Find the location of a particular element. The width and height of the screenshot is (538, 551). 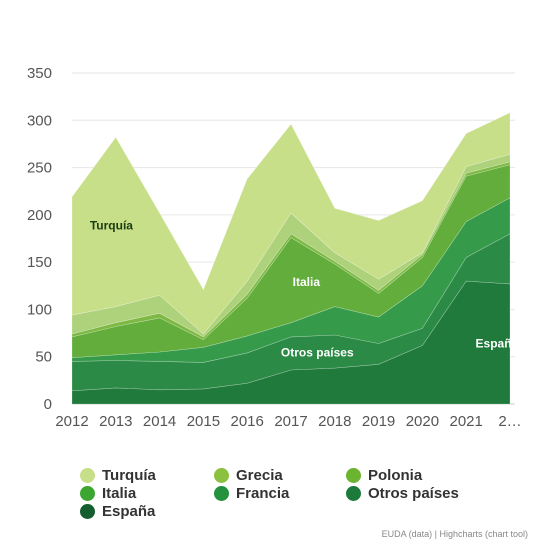

legend-item-italia: Italia is located at coordinates (108, 493).